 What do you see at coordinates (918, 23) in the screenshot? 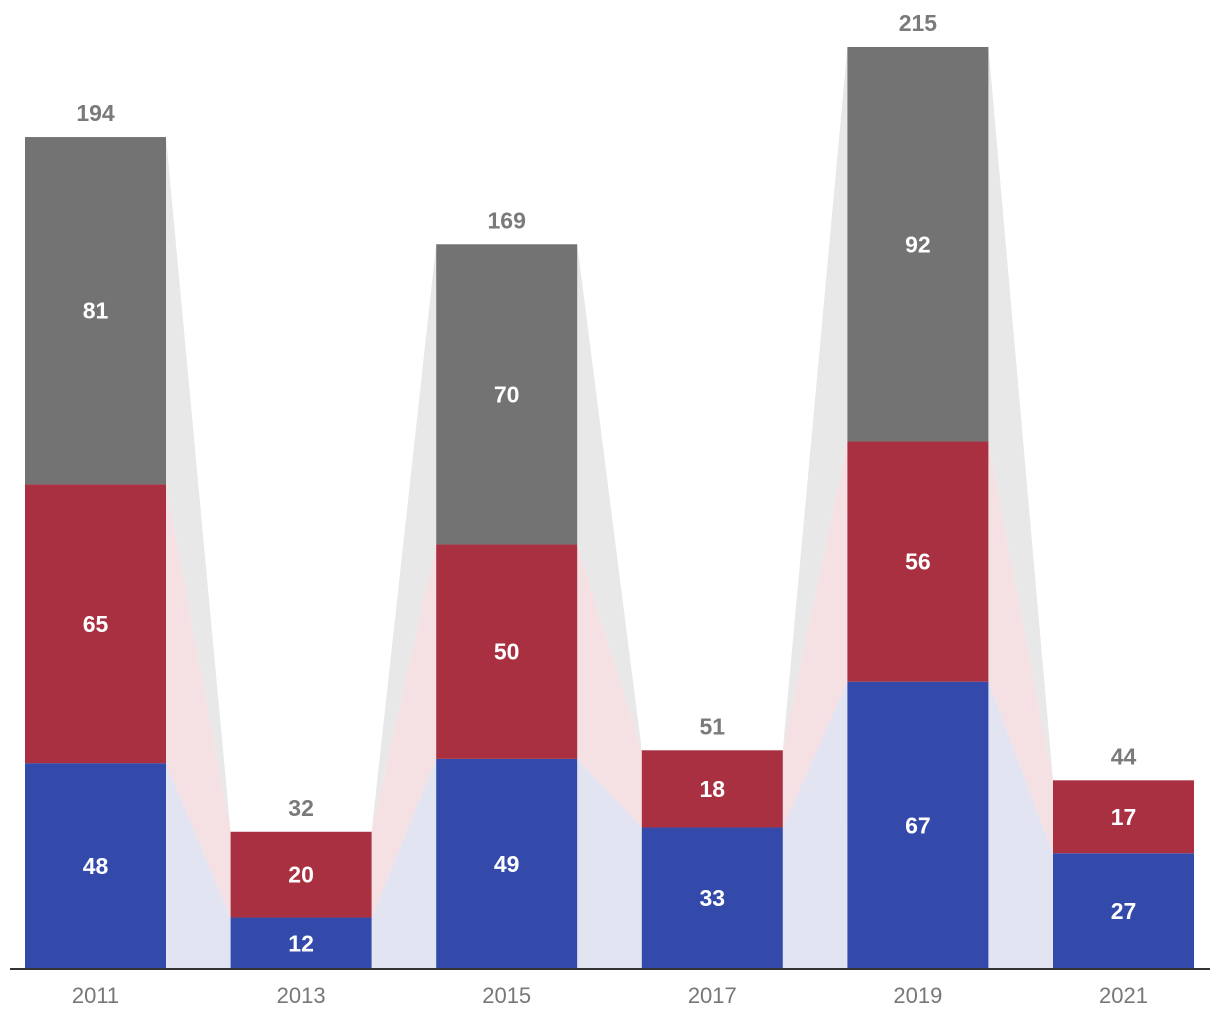
I see `total-value-label: 215` at bounding box center [918, 23].